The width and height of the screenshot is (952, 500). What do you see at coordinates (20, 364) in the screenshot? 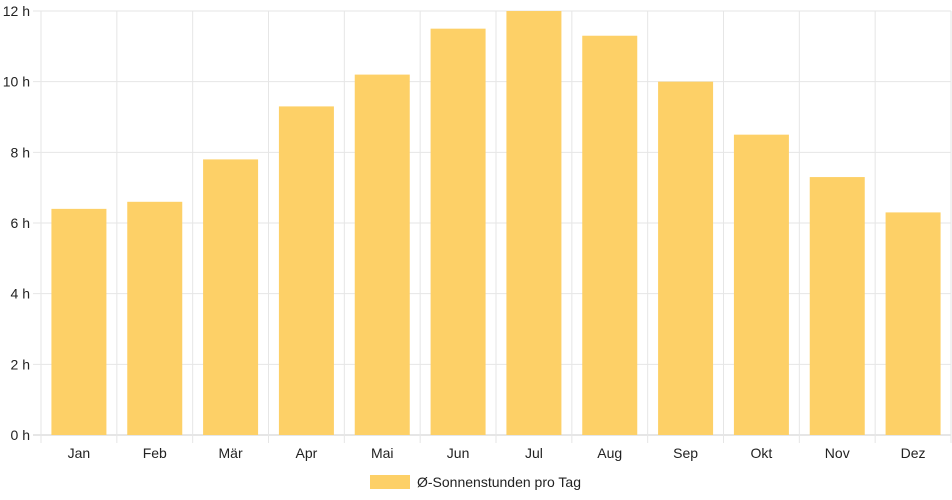
I see `y-tick-label: 2 h` at bounding box center [20, 364].